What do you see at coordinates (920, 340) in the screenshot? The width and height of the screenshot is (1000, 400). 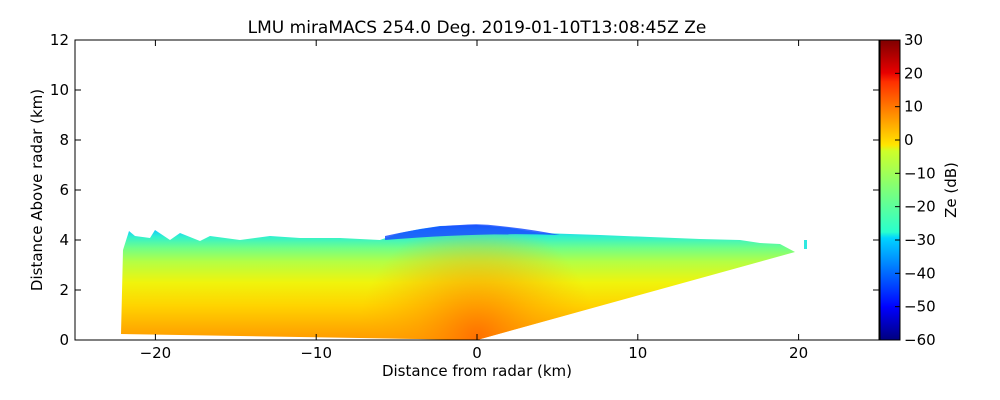 I see `colorbar-tick-label: −60` at bounding box center [920, 340].